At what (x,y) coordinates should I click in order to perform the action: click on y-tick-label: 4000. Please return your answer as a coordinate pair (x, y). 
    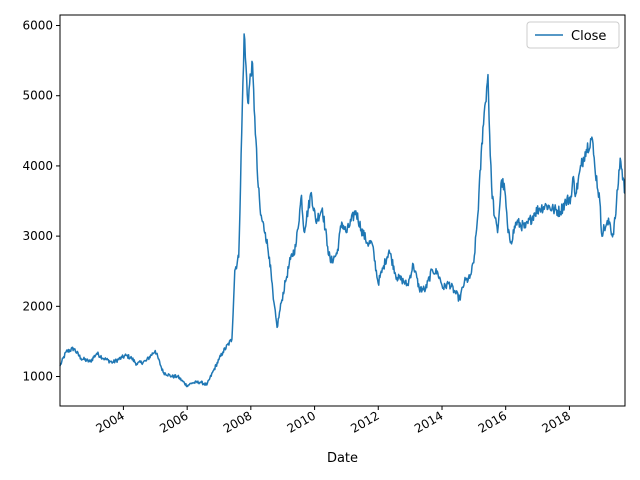
    Looking at the image, I should click on (37, 166).